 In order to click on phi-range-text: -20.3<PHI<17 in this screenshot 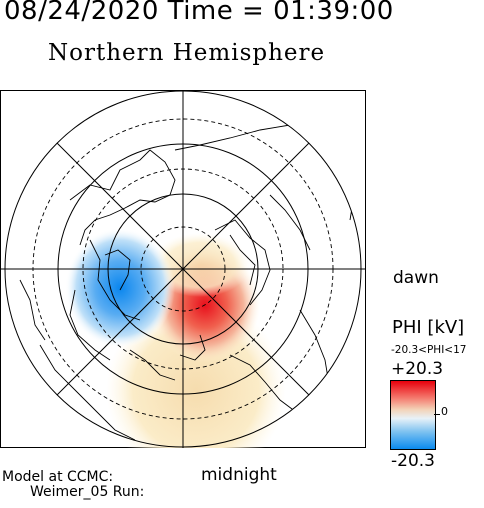, I will do `click(429, 350)`.